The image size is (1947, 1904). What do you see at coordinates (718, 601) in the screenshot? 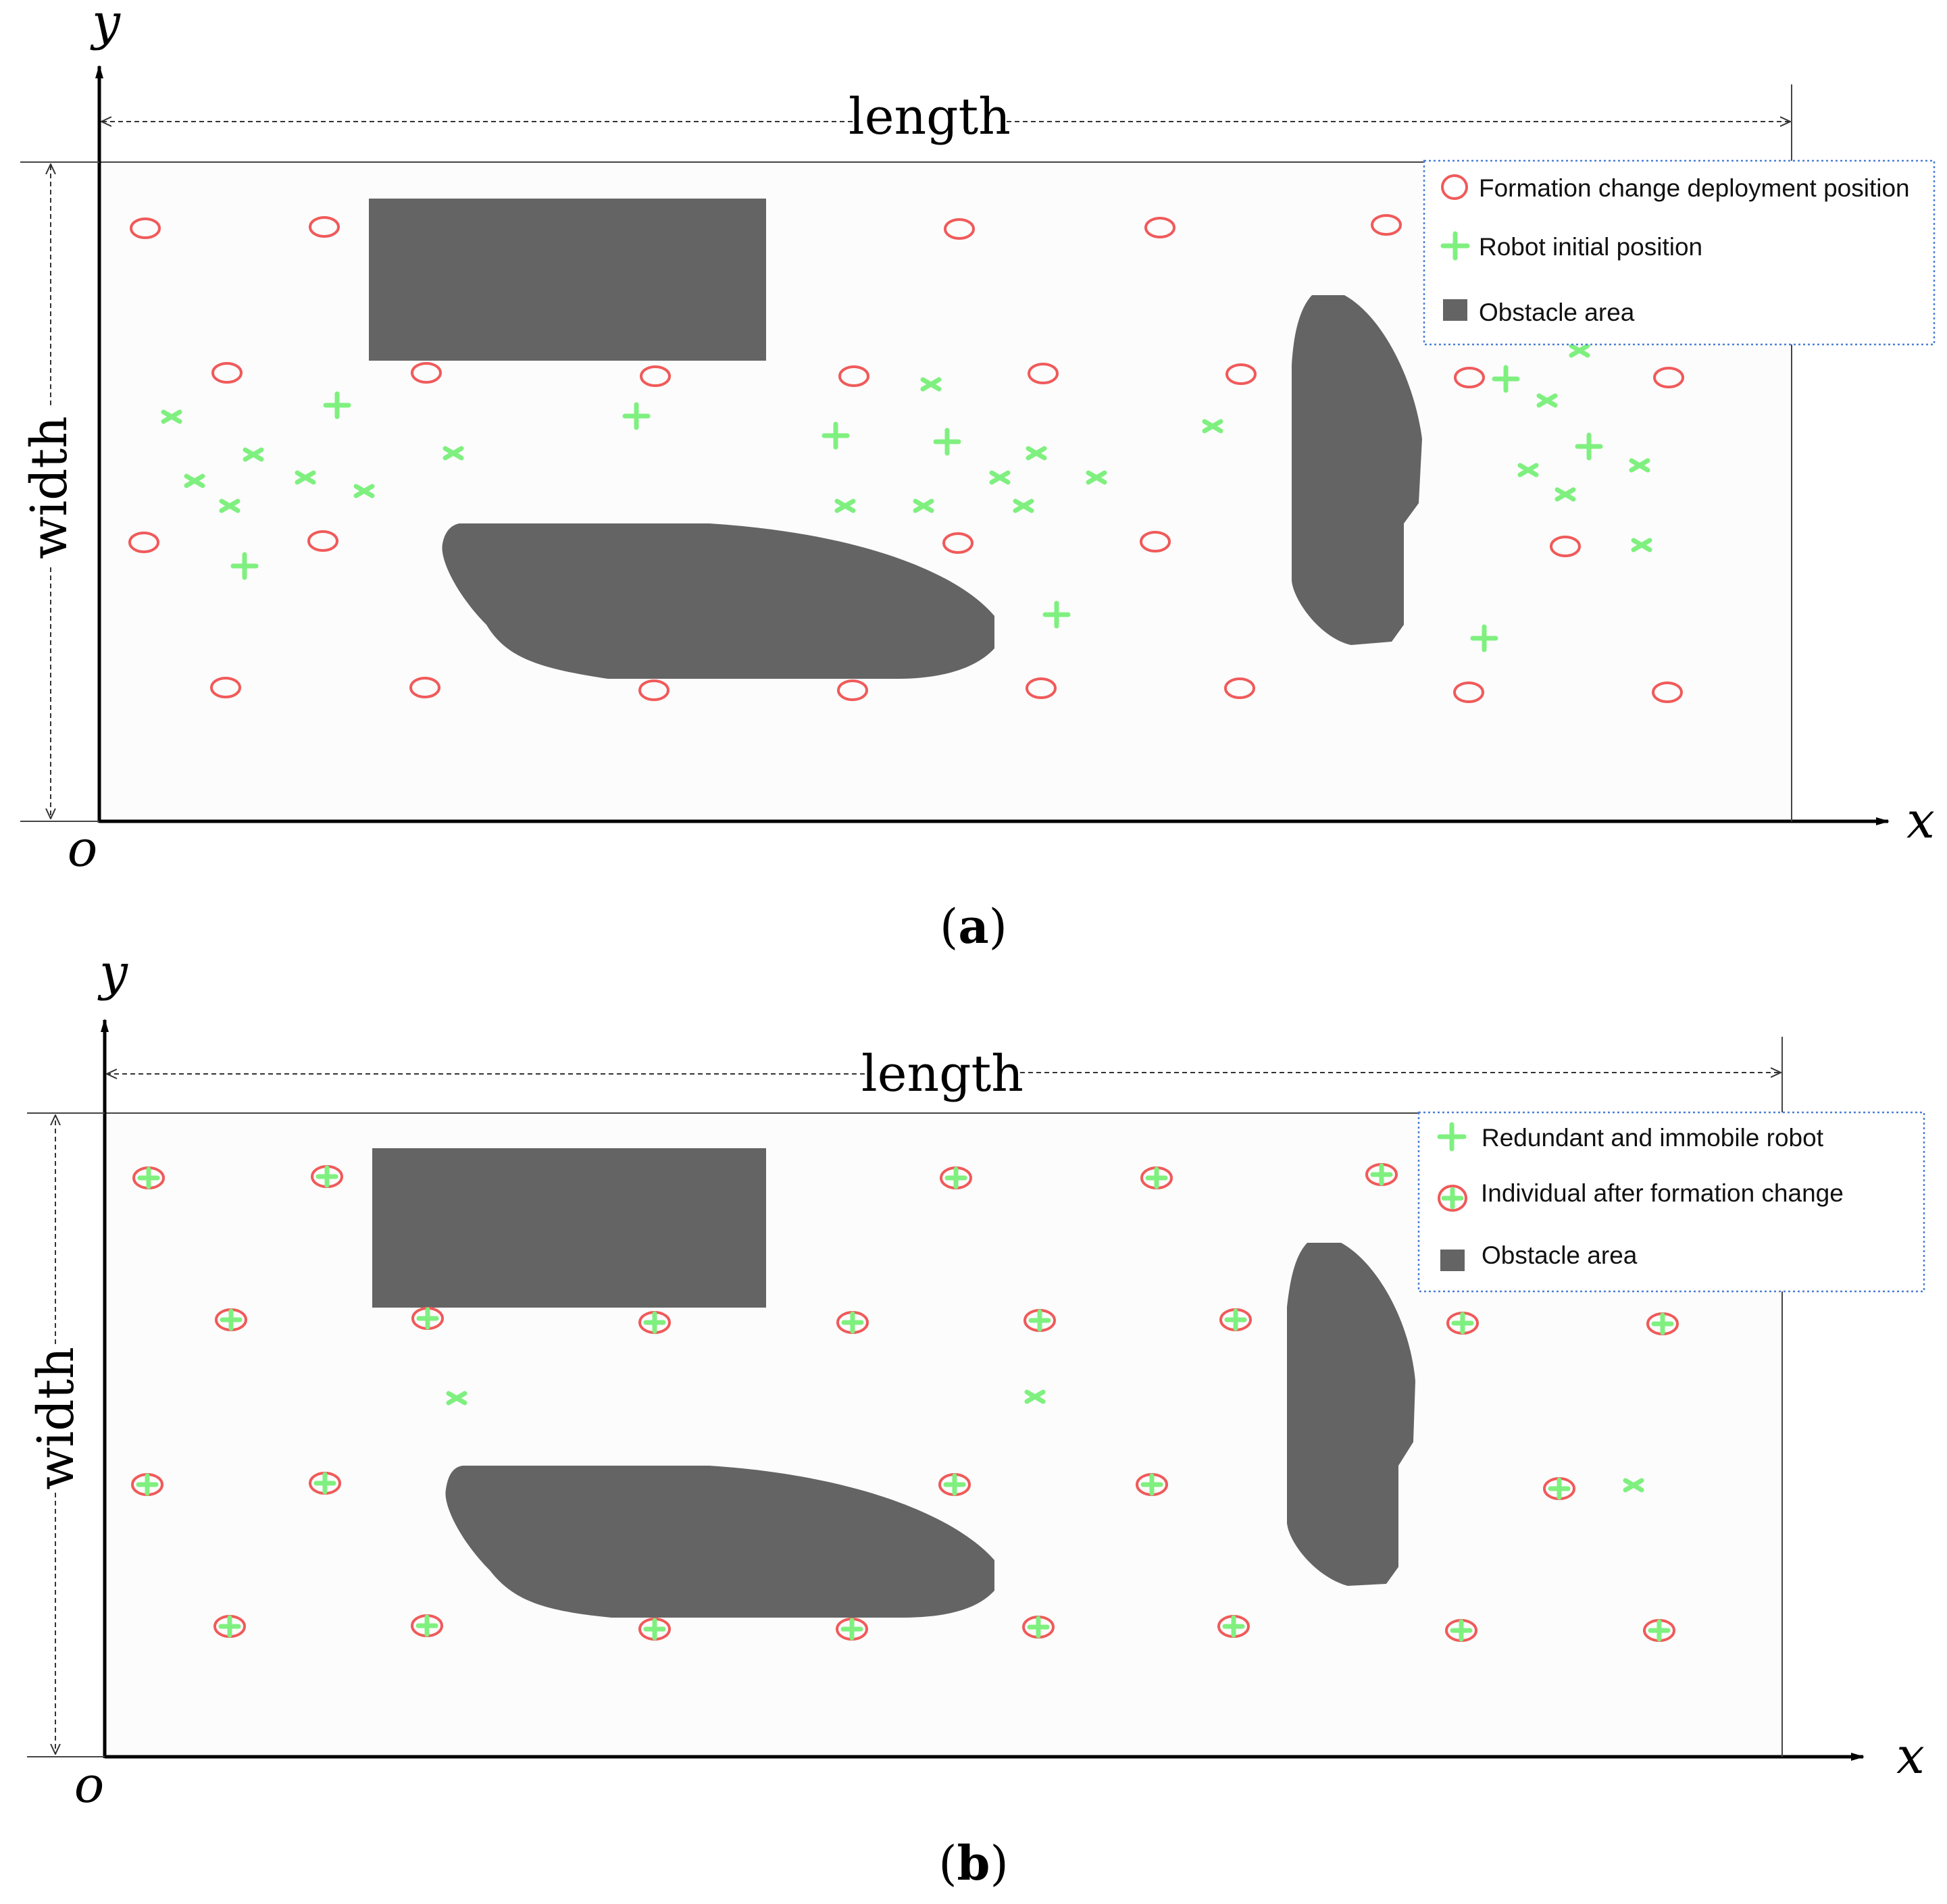
I see `obstacle-ellipse` at bounding box center [718, 601].